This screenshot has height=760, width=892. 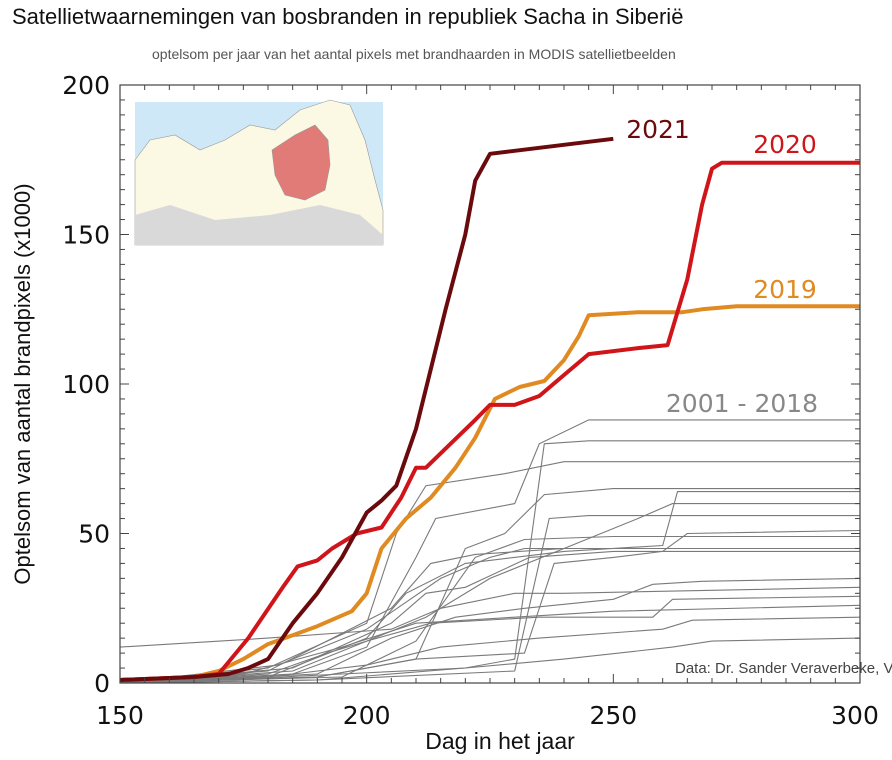 I want to click on y-tick-label: 0, so click(x=102, y=683).